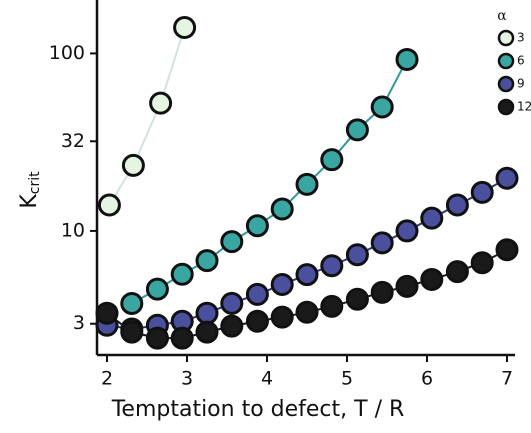 The width and height of the screenshot is (531, 433). Describe the element at coordinates (427, 379) in the screenshot. I see `x-tick-label: 6` at that location.